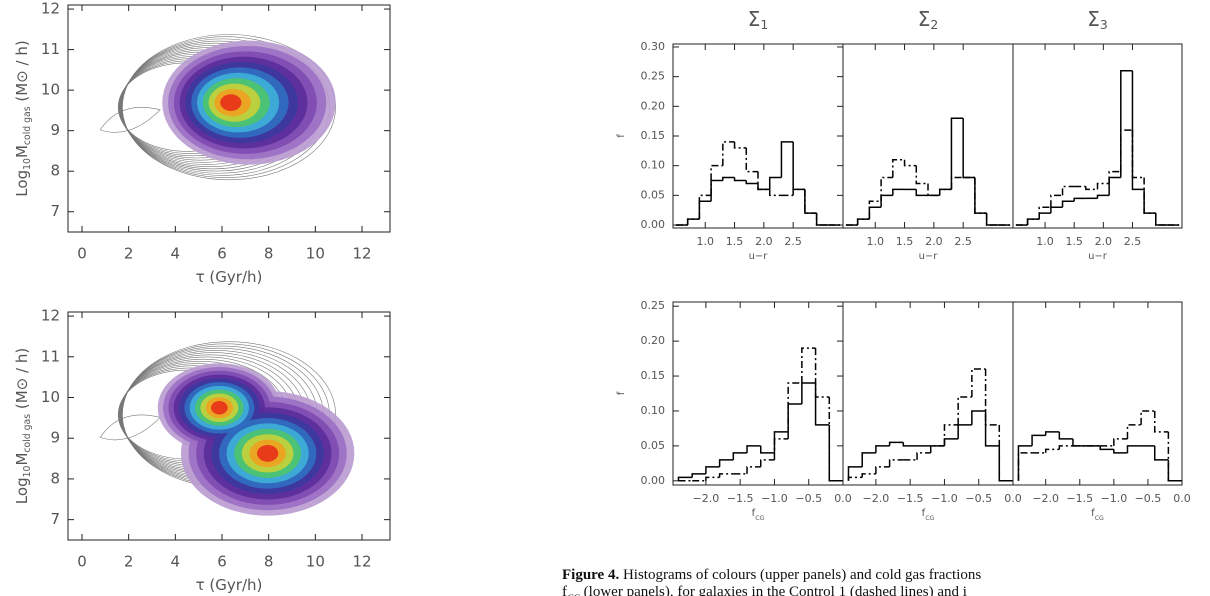 This screenshot has width=1210, height=596. I want to click on x-tick-label: 0.0, so click(843, 498).